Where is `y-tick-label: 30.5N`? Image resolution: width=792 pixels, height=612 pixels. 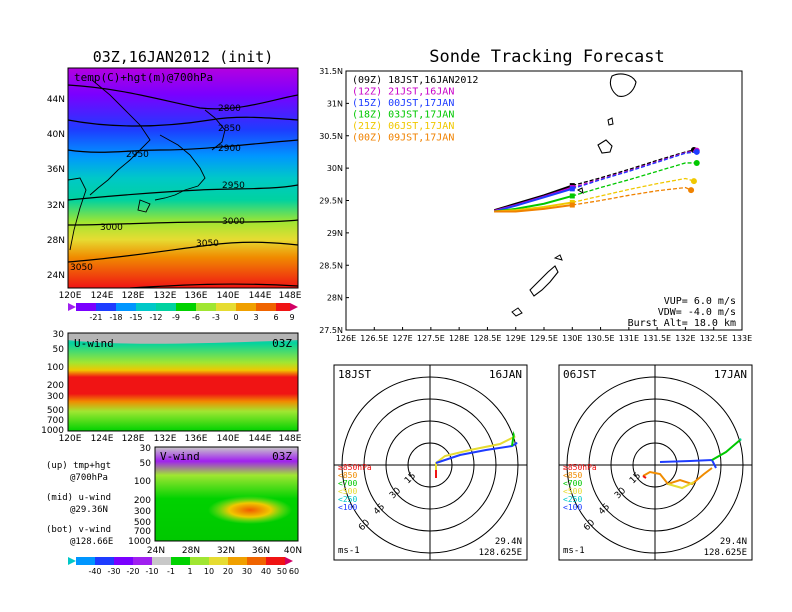
y-tick-label: 30.5N is located at coordinates (331, 136).